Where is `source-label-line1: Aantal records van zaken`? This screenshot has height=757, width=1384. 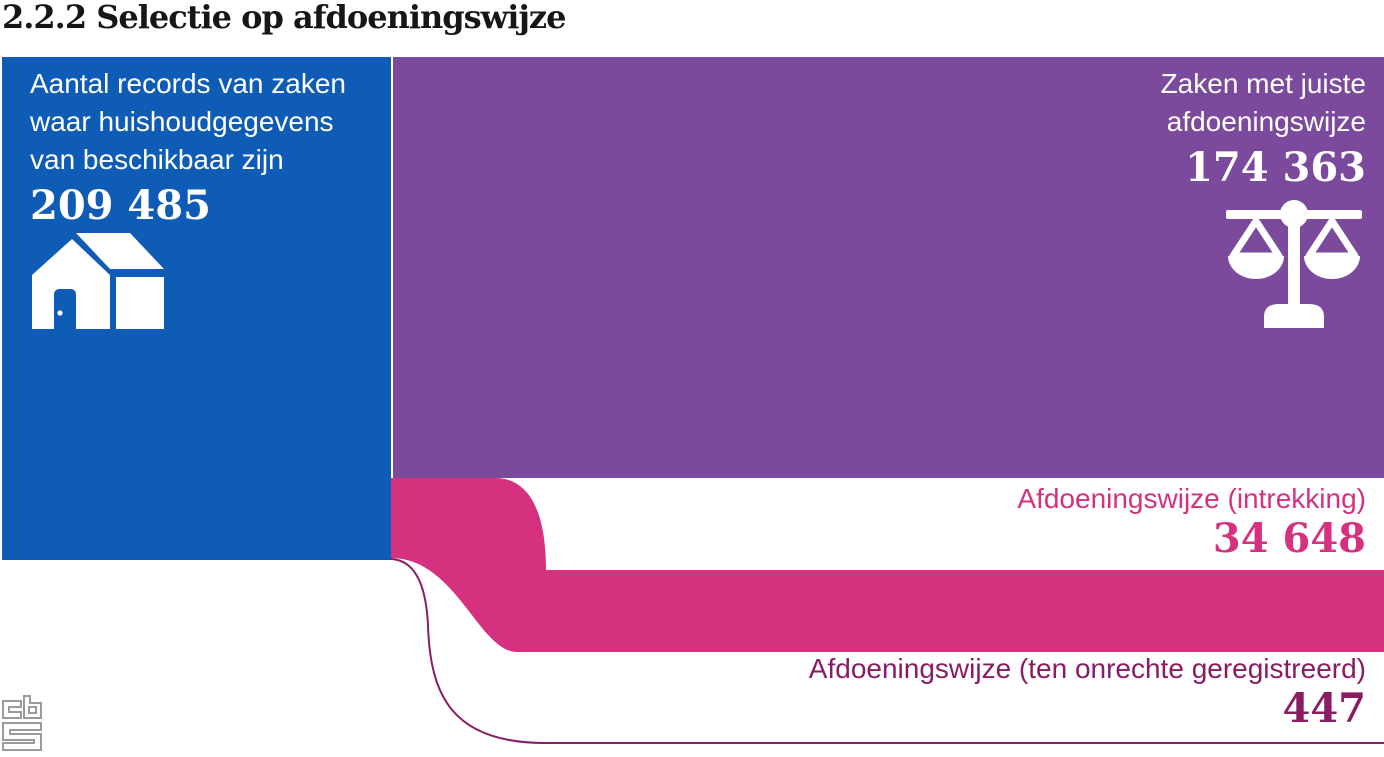
source-label-line1: Aantal records van zaken is located at coordinates (188, 83).